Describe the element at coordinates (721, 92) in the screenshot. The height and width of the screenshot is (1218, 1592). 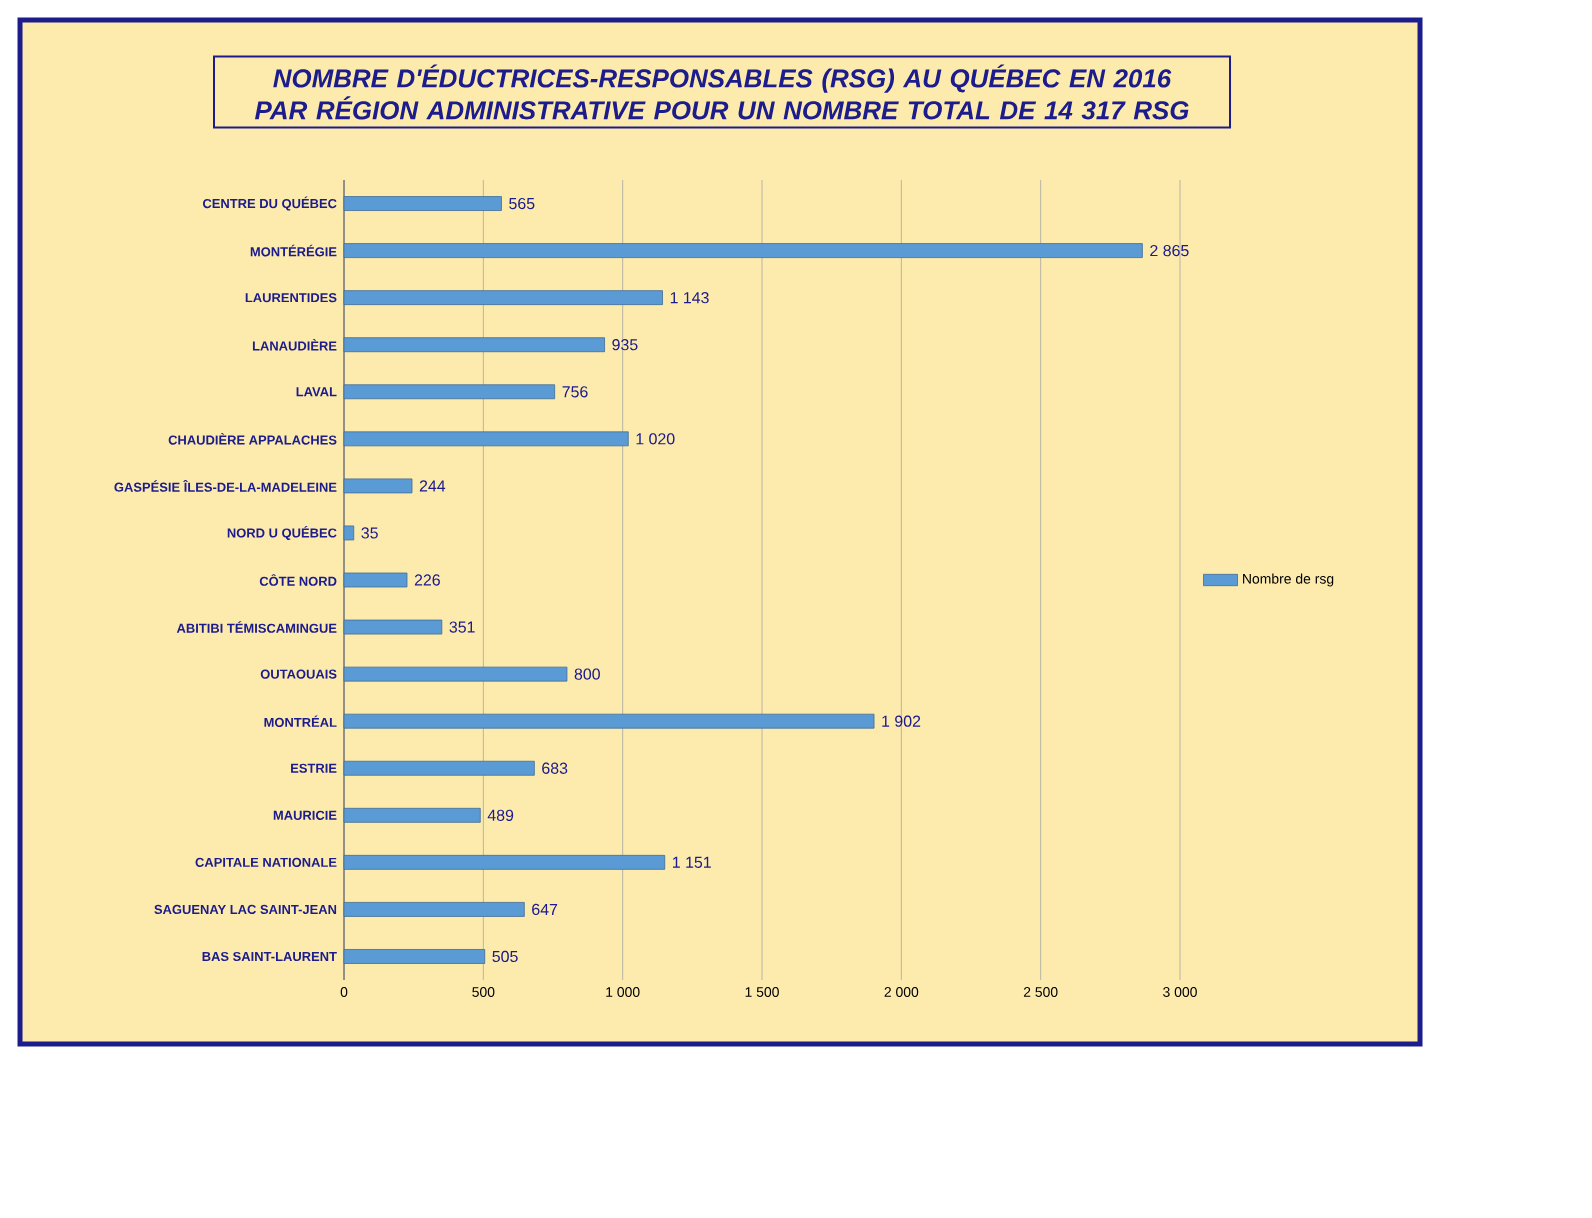
I see `chart-title: NOMBRE D'ÉDUCTRICES-RESPONSABLES (RSG) AU QUÉBEC EN 2016 PAR RÉGION ADMINISTRATIVE POUR UN NOMBRE TOTAL DE 14 317 RSG` at that location.